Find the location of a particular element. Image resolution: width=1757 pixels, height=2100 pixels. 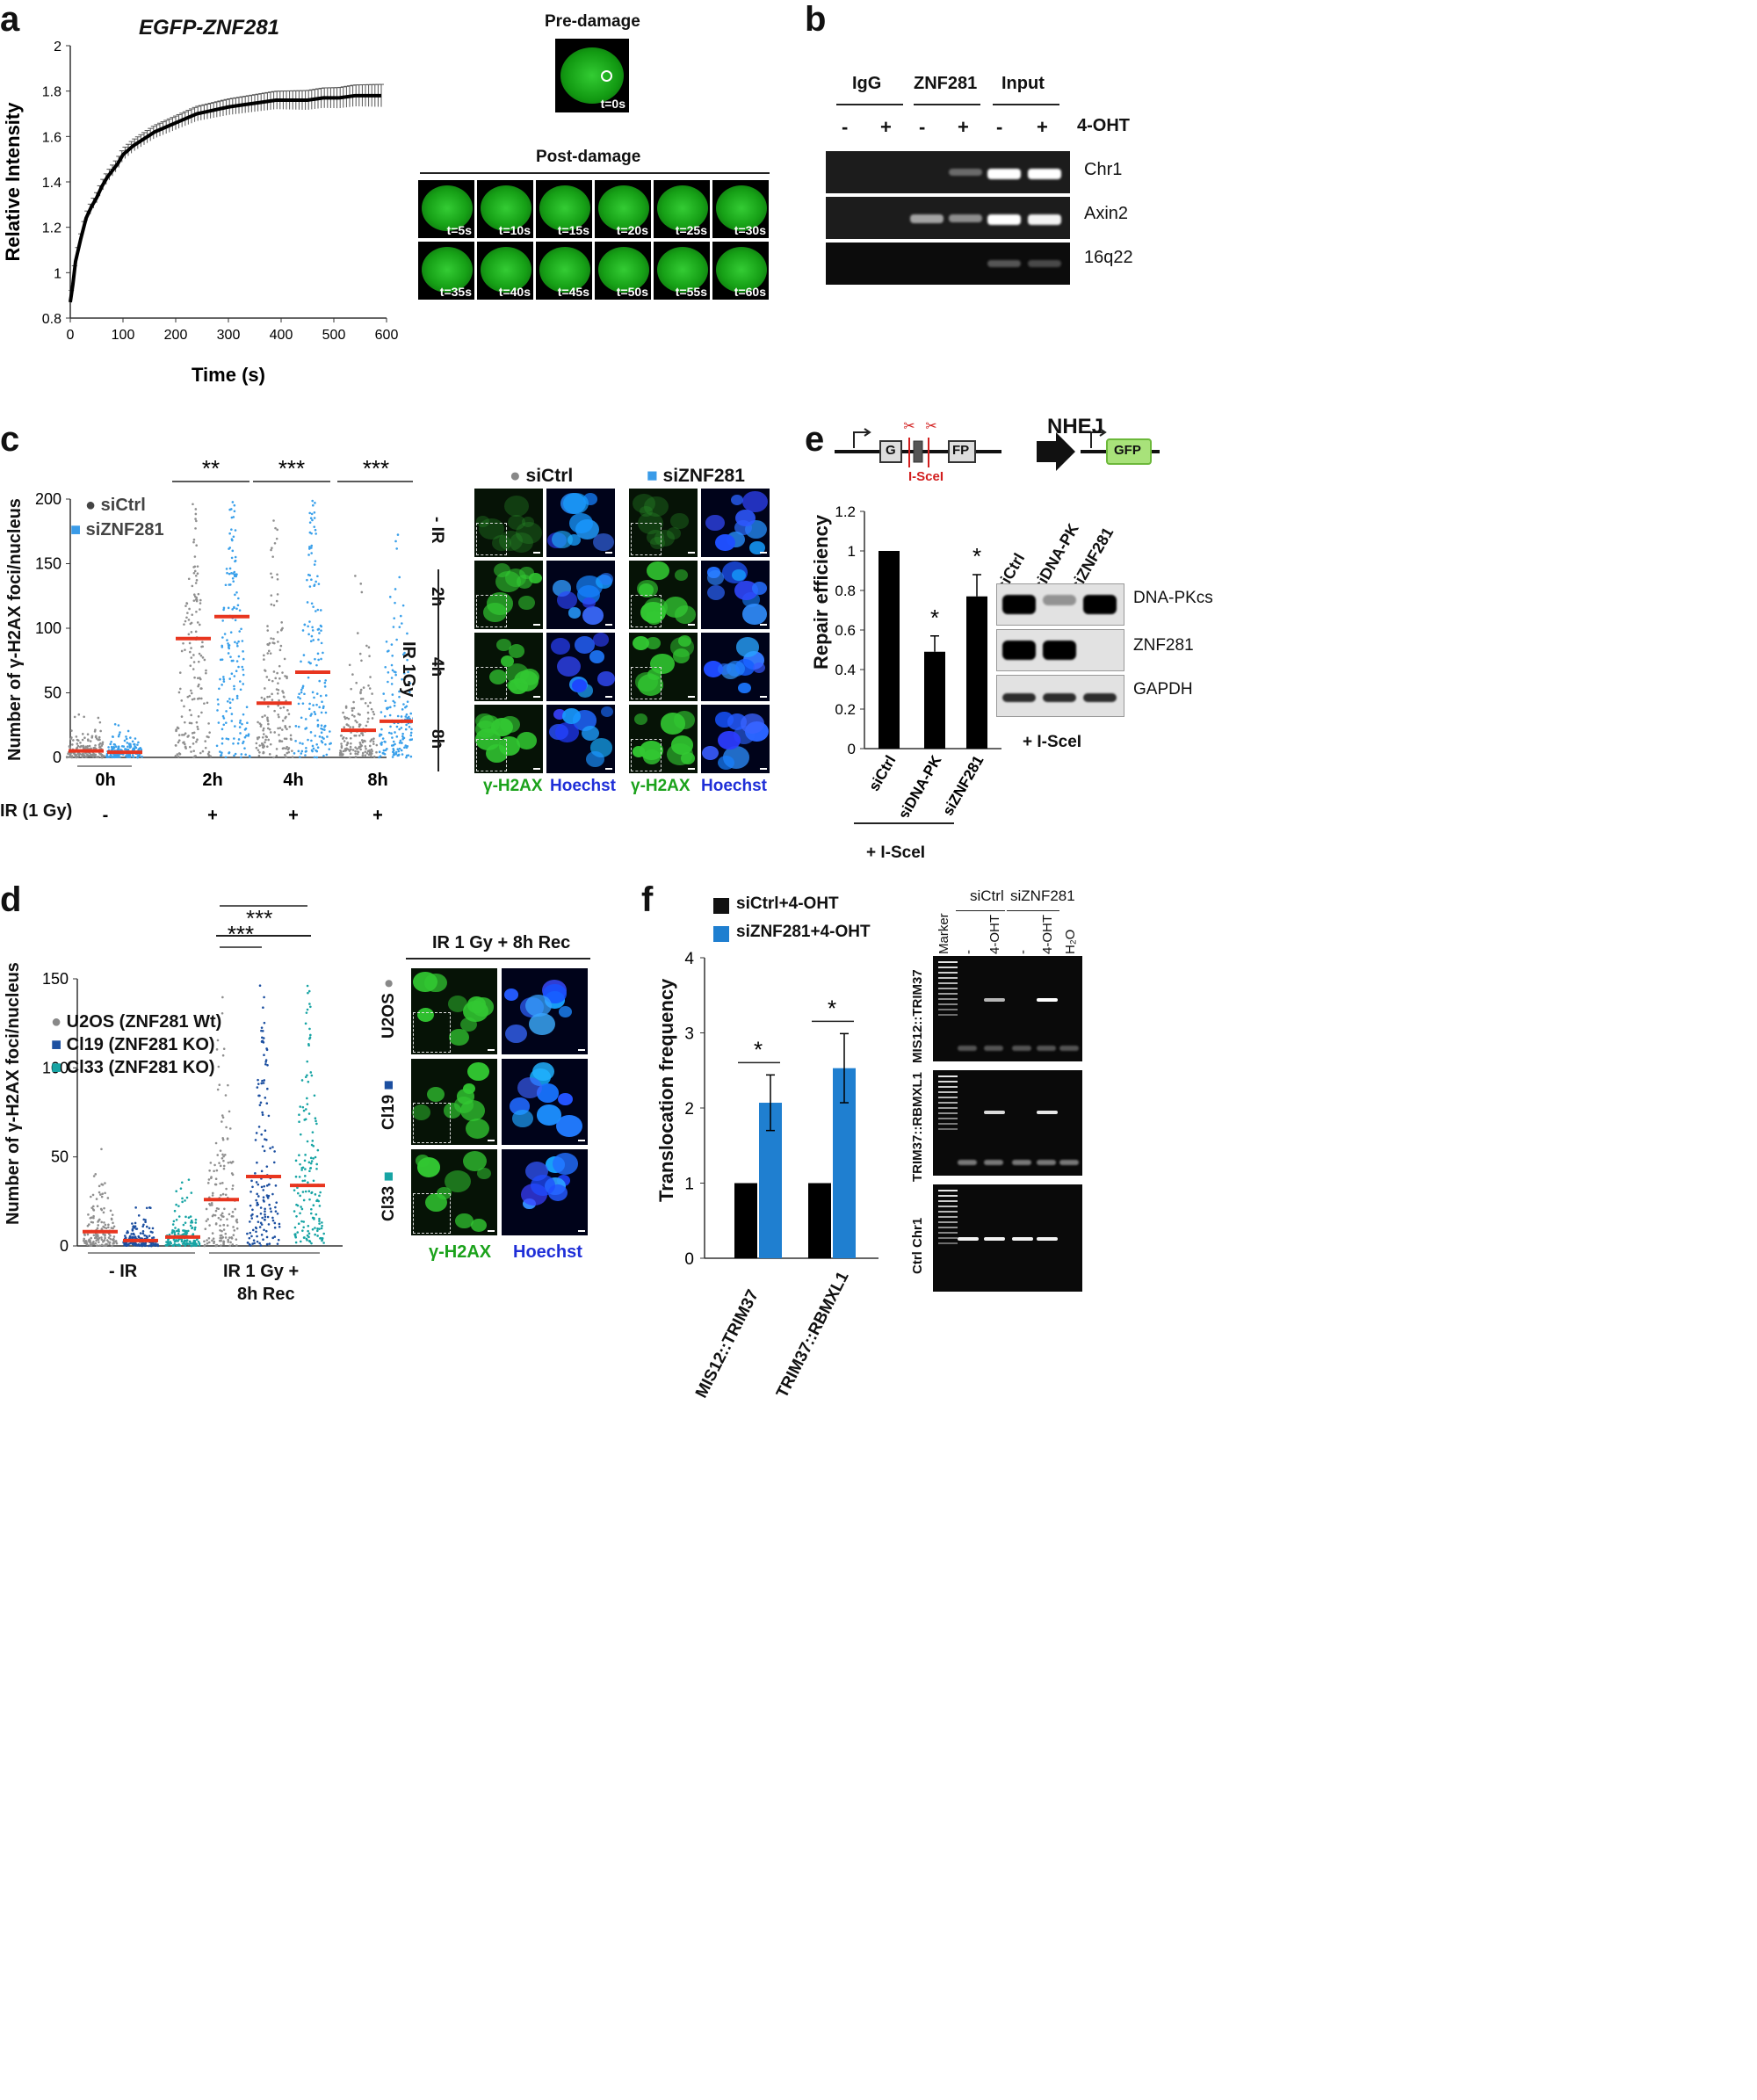

a-ytick-label: 1.8 is located at coordinates (51, 92).